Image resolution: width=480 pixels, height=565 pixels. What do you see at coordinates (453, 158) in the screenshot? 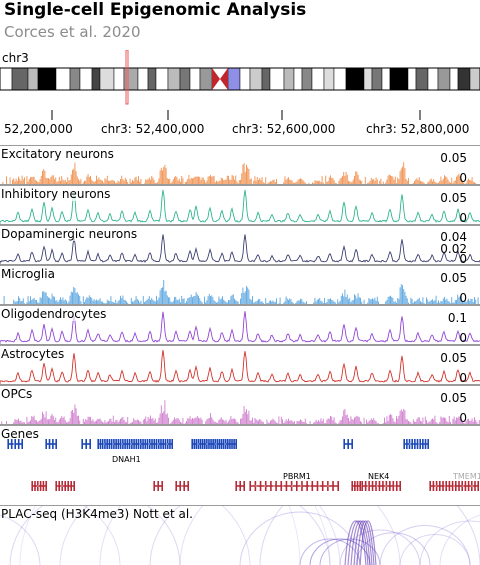
I see `y-axis-tick-label: 0.05` at bounding box center [453, 158].